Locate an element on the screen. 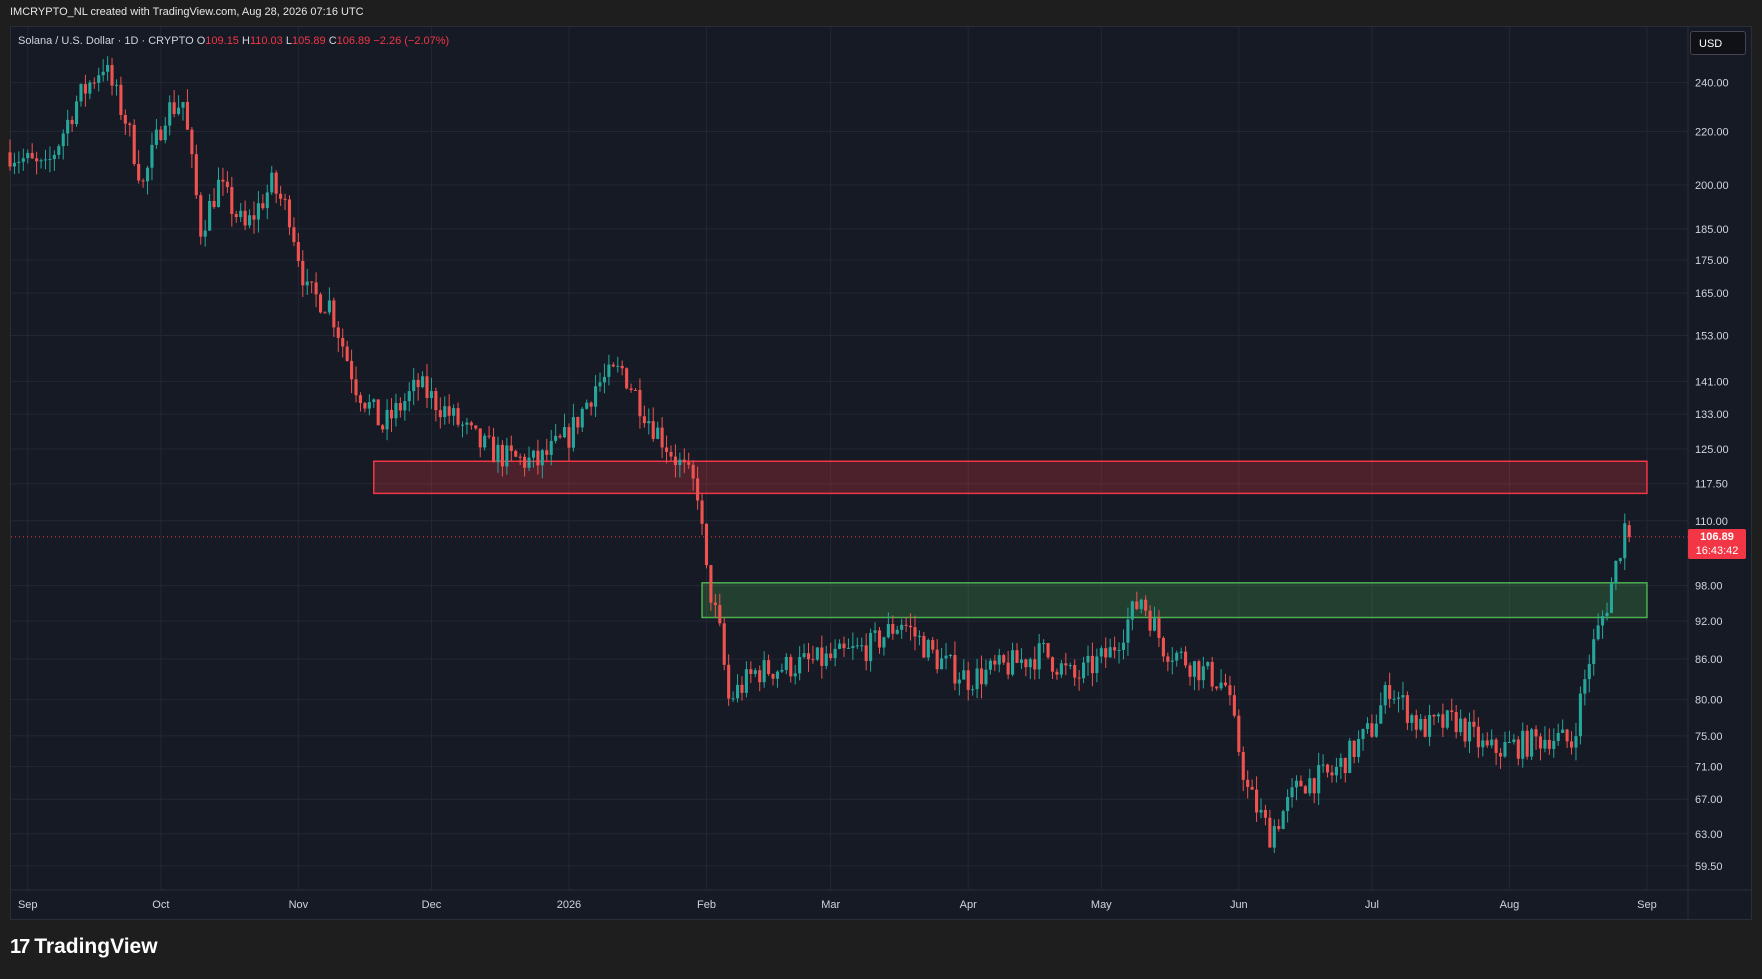 The height and width of the screenshot is (979, 1762). high-label: H is located at coordinates (246, 41).